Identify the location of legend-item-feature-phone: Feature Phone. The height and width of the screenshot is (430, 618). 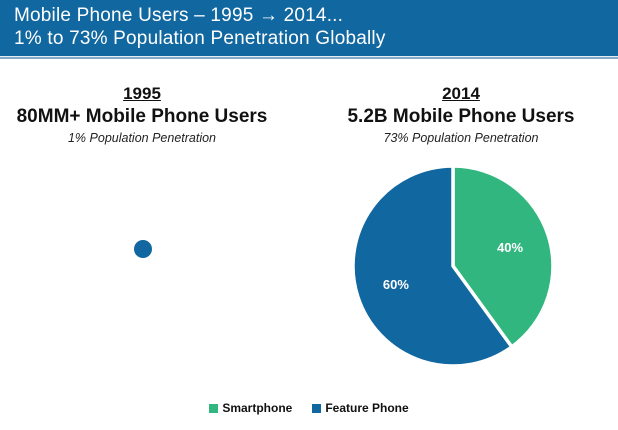
(360, 408).